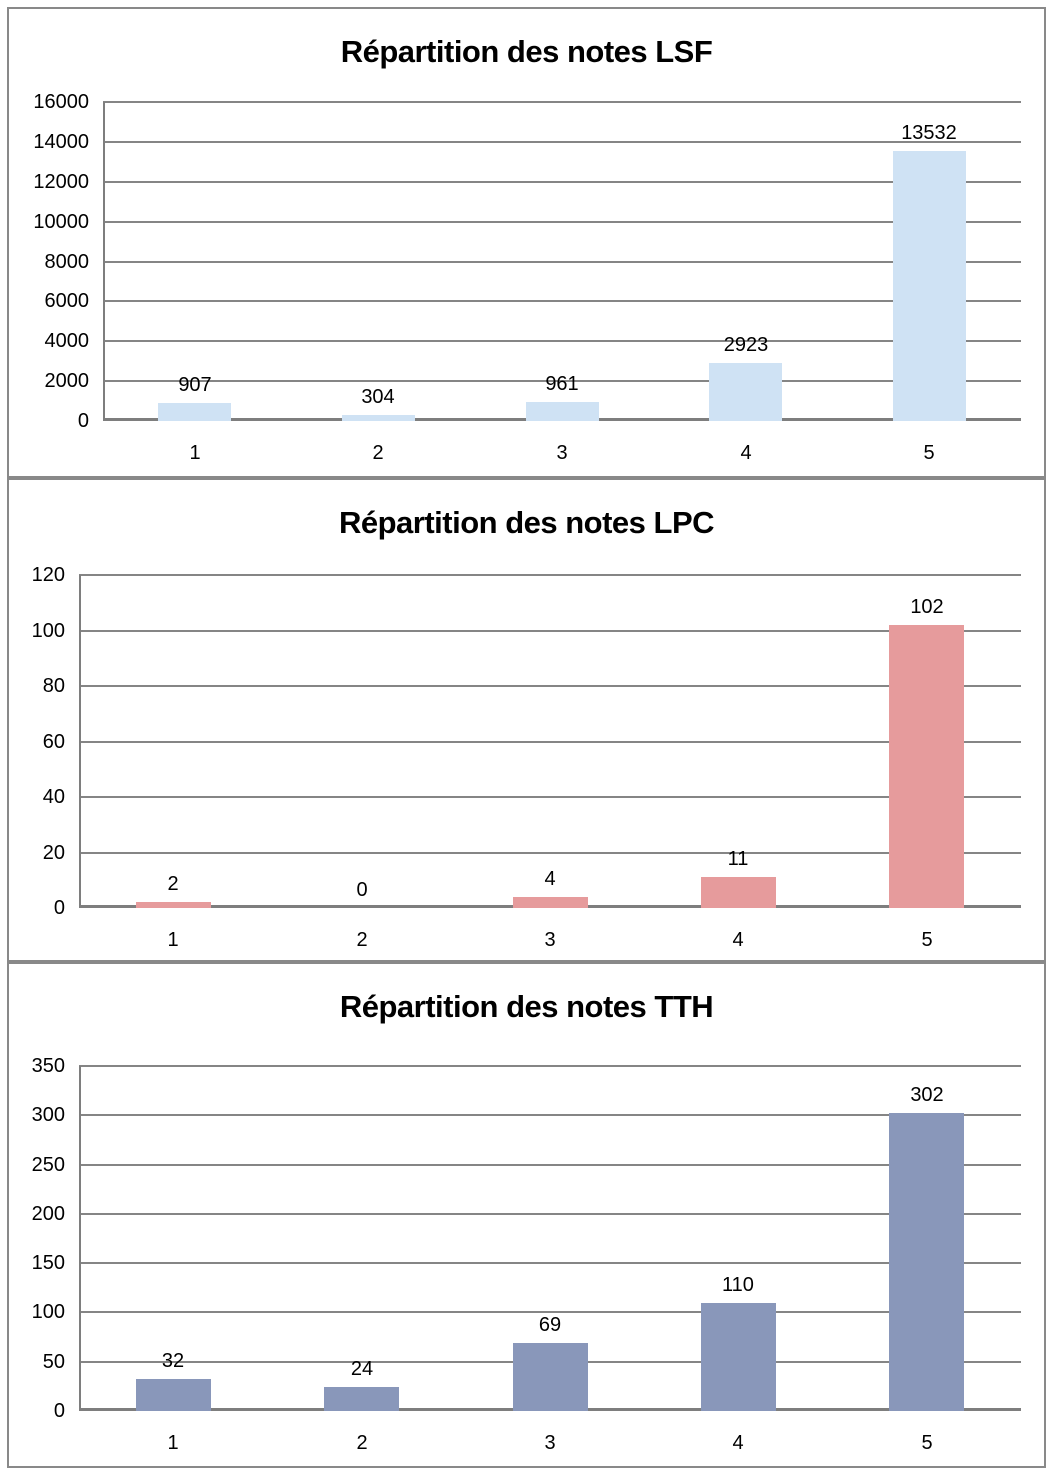  Describe the element at coordinates (53, 686) in the screenshot. I see `y-tick-label: 80` at that location.